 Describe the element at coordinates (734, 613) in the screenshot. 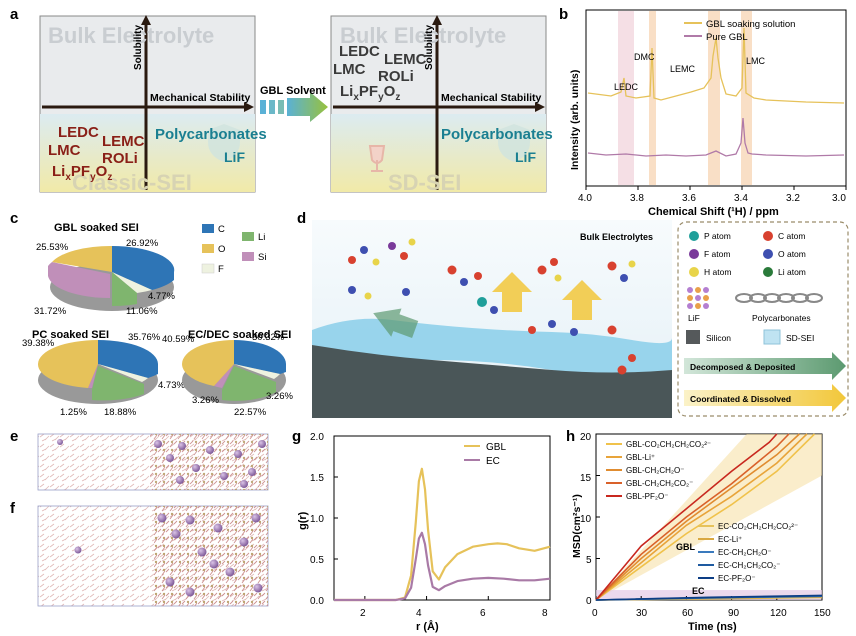

I see `msd-xtick-90: 90` at that location.